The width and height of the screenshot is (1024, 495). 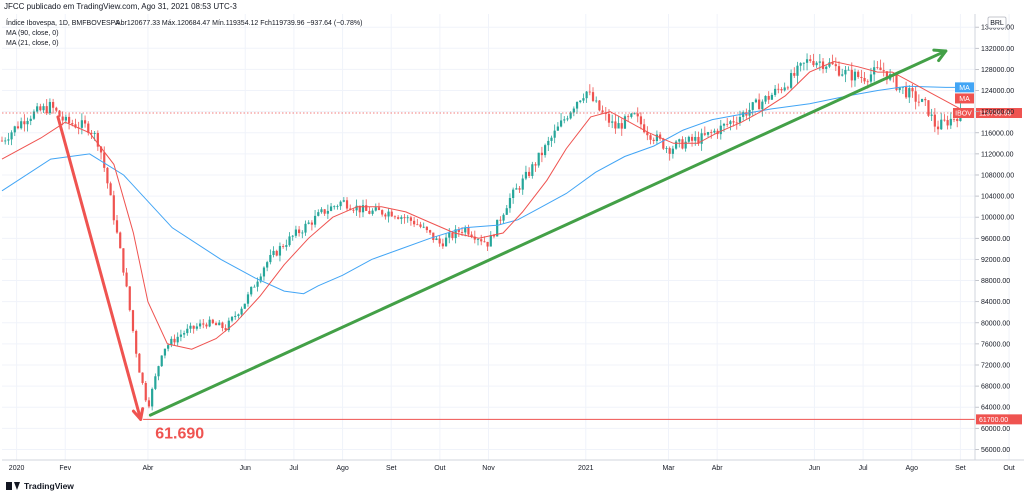 I want to click on drop-arrow-line, so click(x=99, y=268).